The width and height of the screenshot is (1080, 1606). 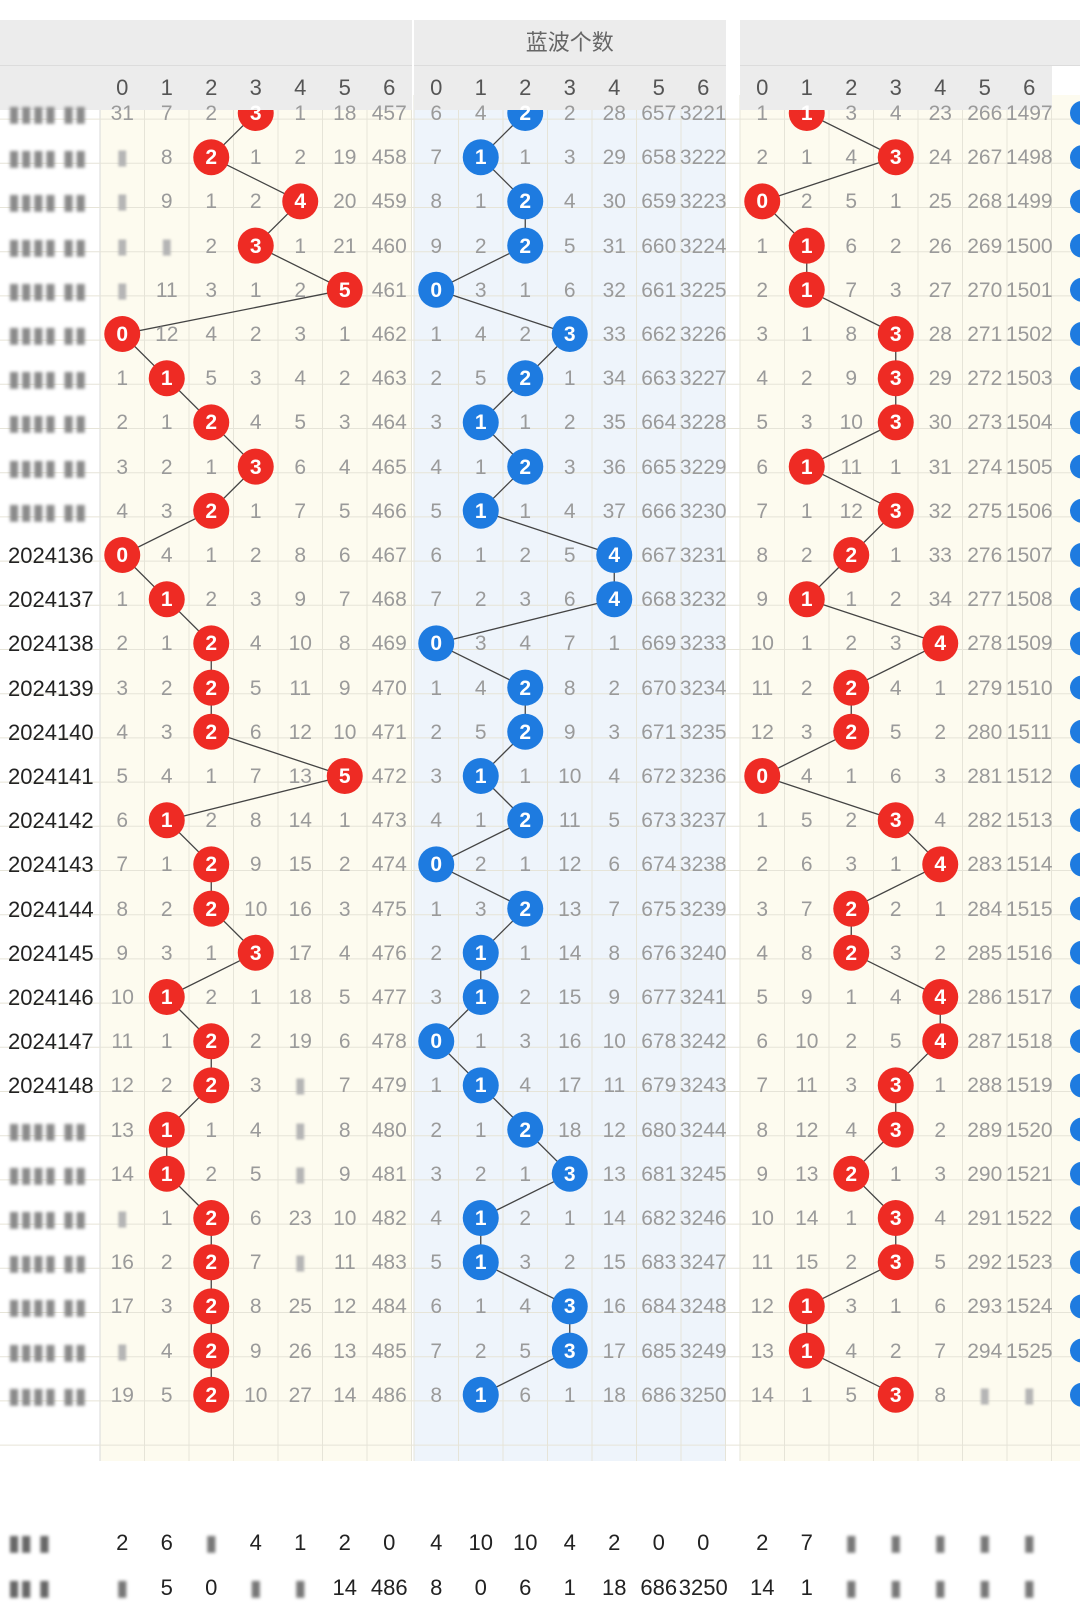 What do you see at coordinates (436, 113) in the screenshot?
I see `miss-count-cell: 6` at bounding box center [436, 113].